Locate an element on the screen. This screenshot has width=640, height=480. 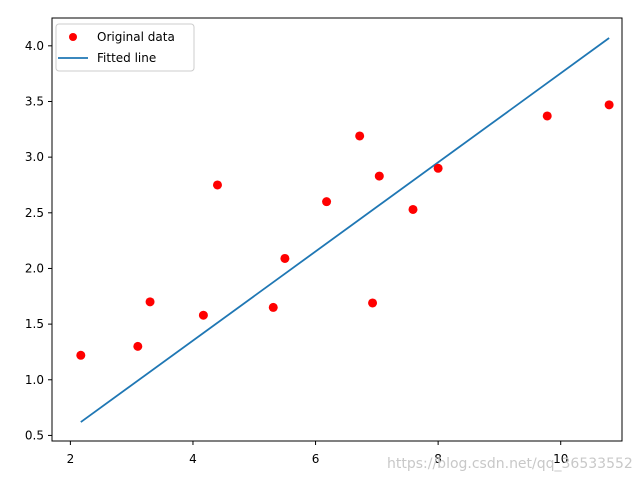
y-tick-label: 3.5 is located at coordinates (34, 101).